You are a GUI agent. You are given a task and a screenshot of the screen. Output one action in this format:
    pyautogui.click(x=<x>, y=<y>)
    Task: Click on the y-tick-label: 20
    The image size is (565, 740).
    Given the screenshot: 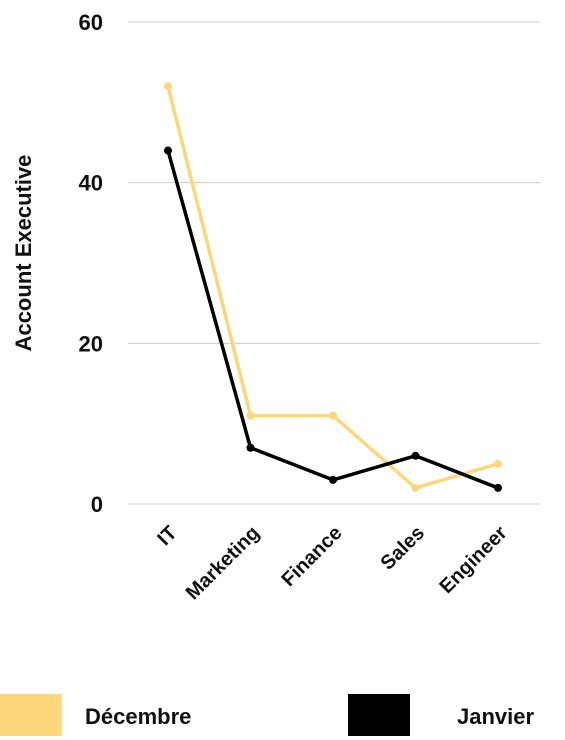 What is the action you would take?
    pyautogui.click(x=91, y=343)
    